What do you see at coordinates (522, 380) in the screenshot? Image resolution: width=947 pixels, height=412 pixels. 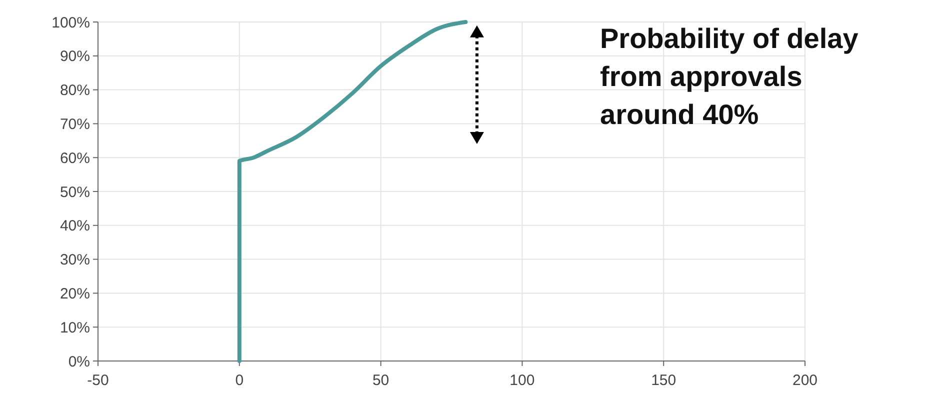 I see `x-tick-label: 100` at bounding box center [522, 380].